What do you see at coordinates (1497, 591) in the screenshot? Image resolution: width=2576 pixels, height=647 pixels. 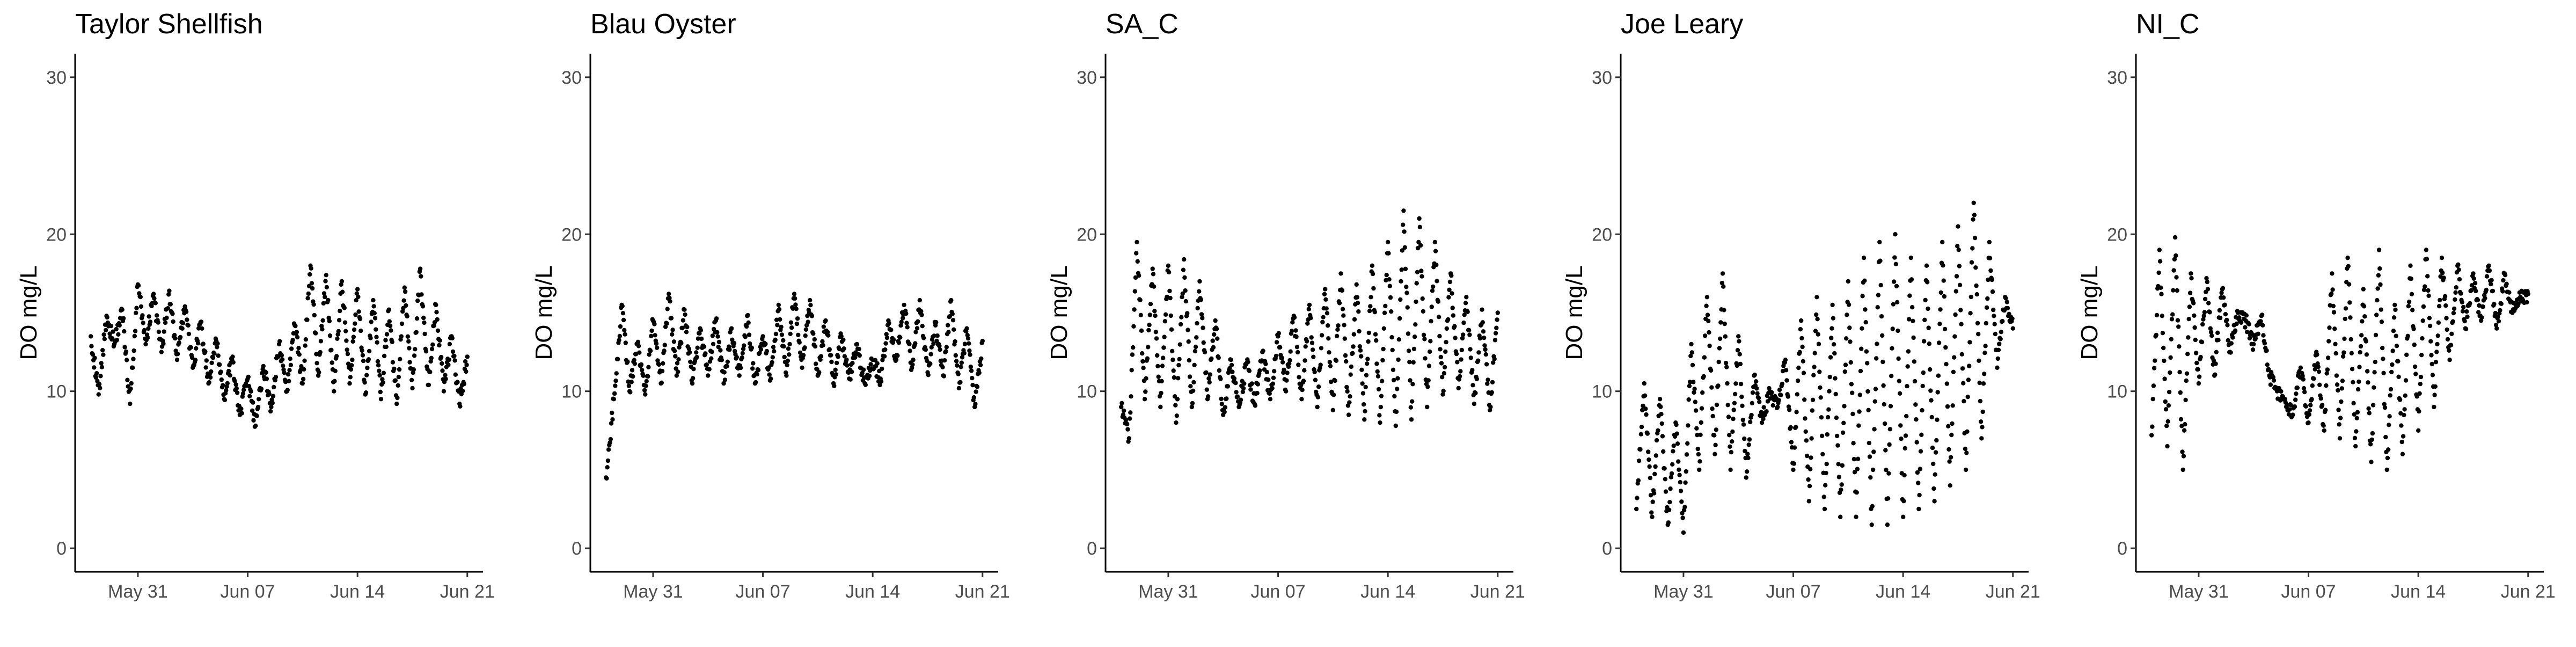 I see `x-tick-label: Jun 21` at bounding box center [1497, 591].